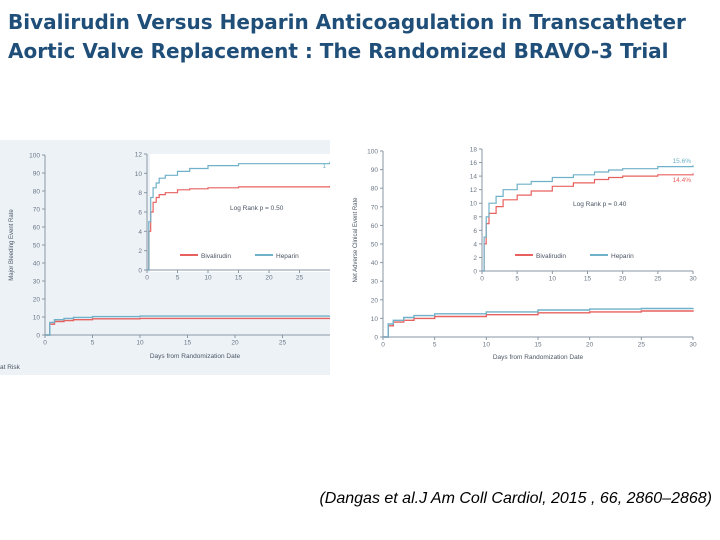 Image resolution: width=720 pixels, height=540 pixels. Describe the element at coordinates (693, 279) in the screenshot. I see `right-inset-x-tick-label: 30` at that location.